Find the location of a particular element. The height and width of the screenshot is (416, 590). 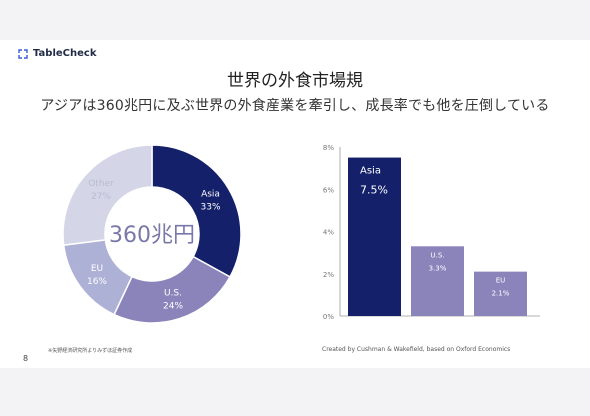

donut-label: Other is located at coordinates (101, 184).